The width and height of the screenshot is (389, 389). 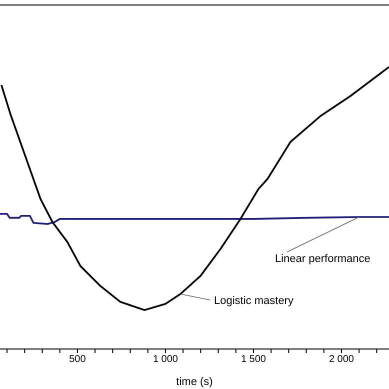 I want to click on x-axis-title: time (s), so click(x=194, y=382).